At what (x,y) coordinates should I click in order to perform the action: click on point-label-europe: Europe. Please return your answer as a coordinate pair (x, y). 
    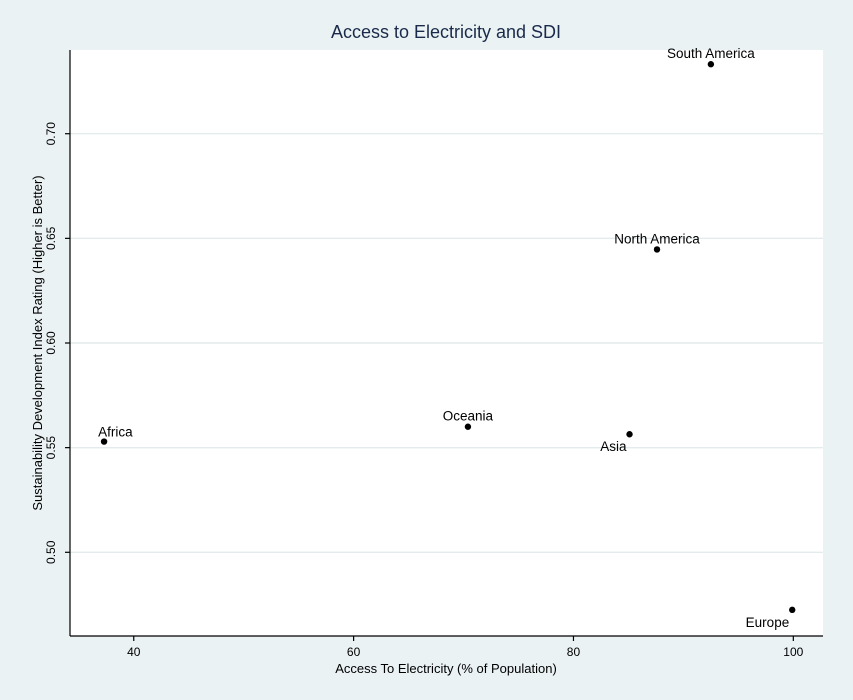
    Looking at the image, I should click on (768, 622).